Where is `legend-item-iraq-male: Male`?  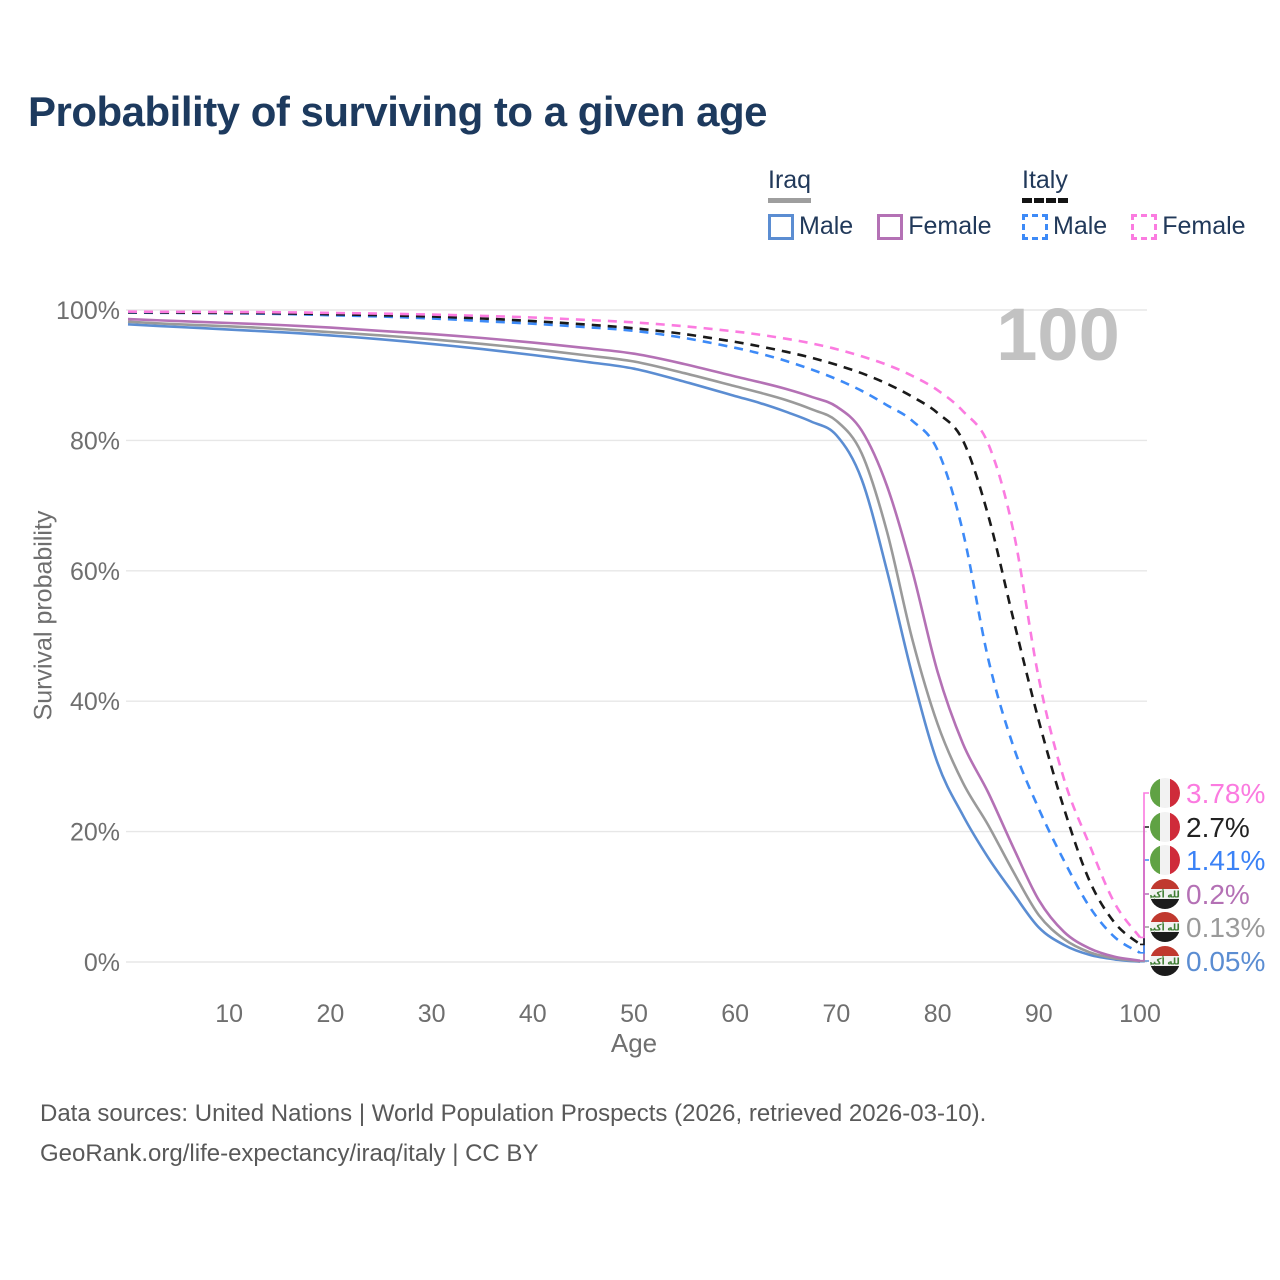
legend-item-iraq-male: Male is located at coordinates (810, 226).